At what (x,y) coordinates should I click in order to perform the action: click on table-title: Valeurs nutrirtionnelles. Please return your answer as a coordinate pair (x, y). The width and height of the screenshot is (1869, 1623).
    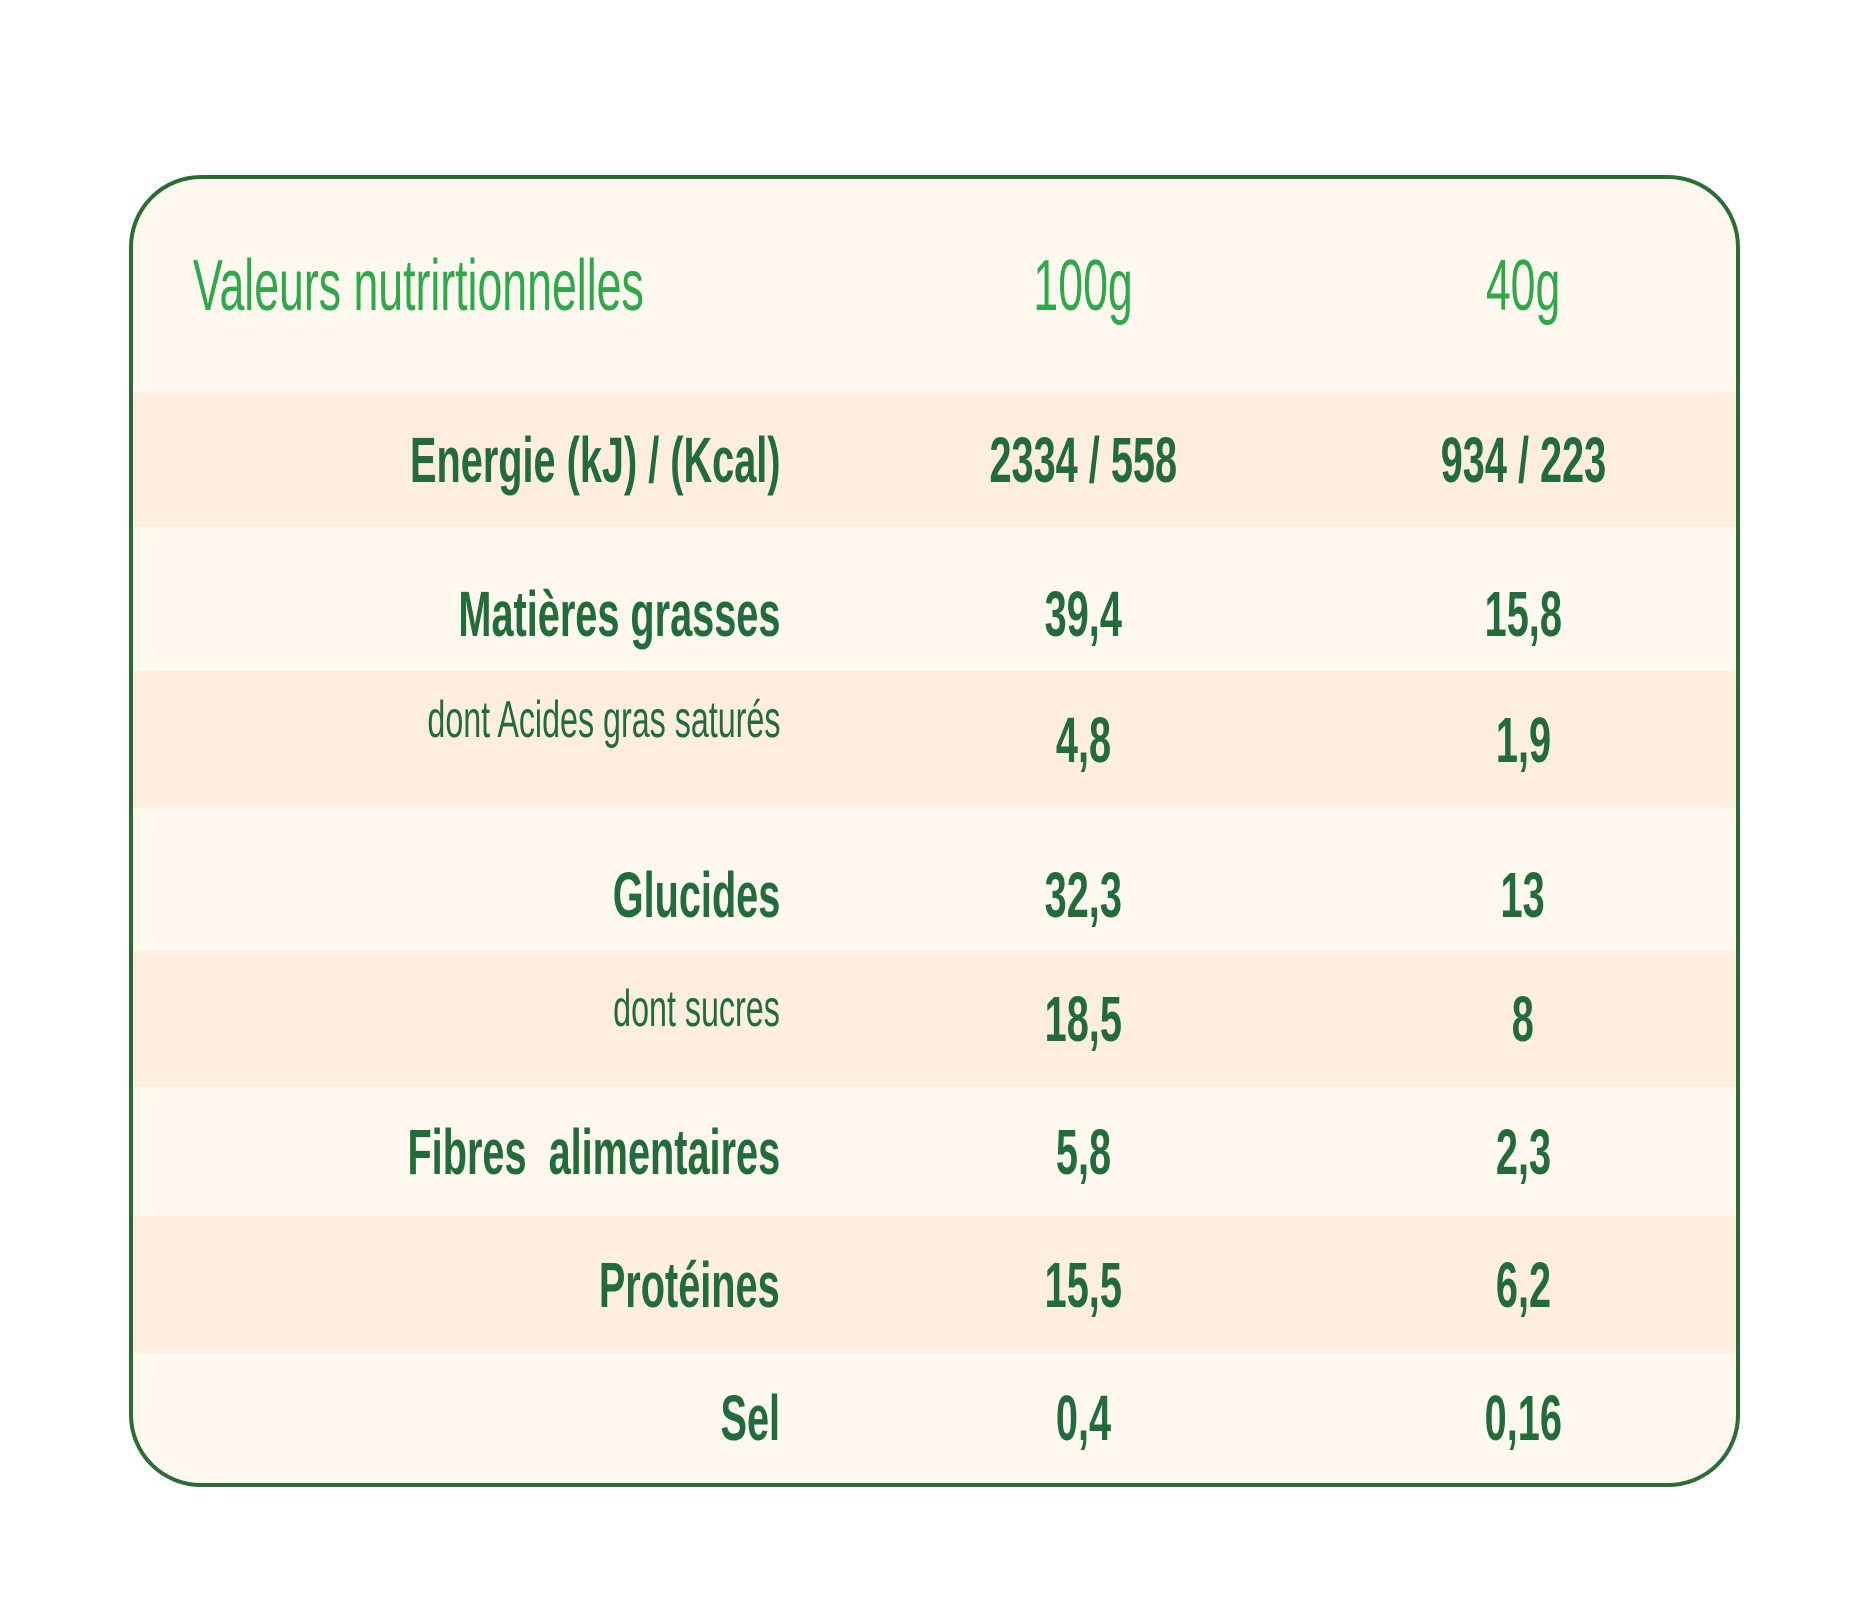
    Looking at the image, I should click on (418, 285).